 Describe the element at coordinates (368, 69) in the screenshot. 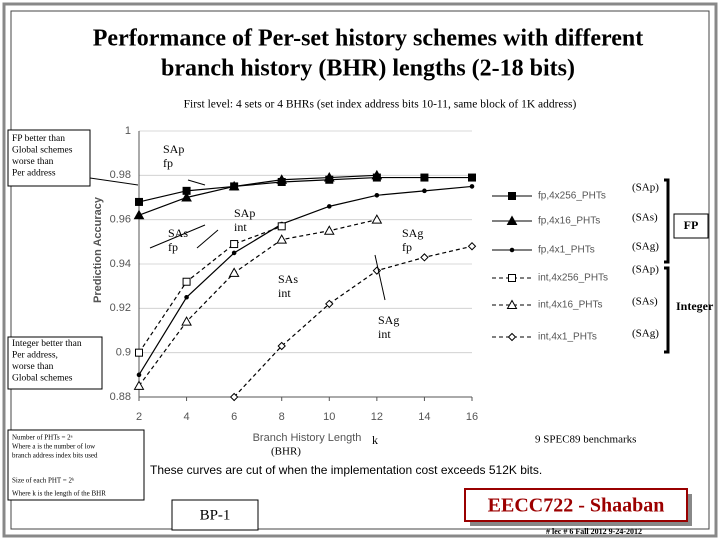

I see `slide-title: branch history (BHR) lengths (2-18 bits)` at that location.